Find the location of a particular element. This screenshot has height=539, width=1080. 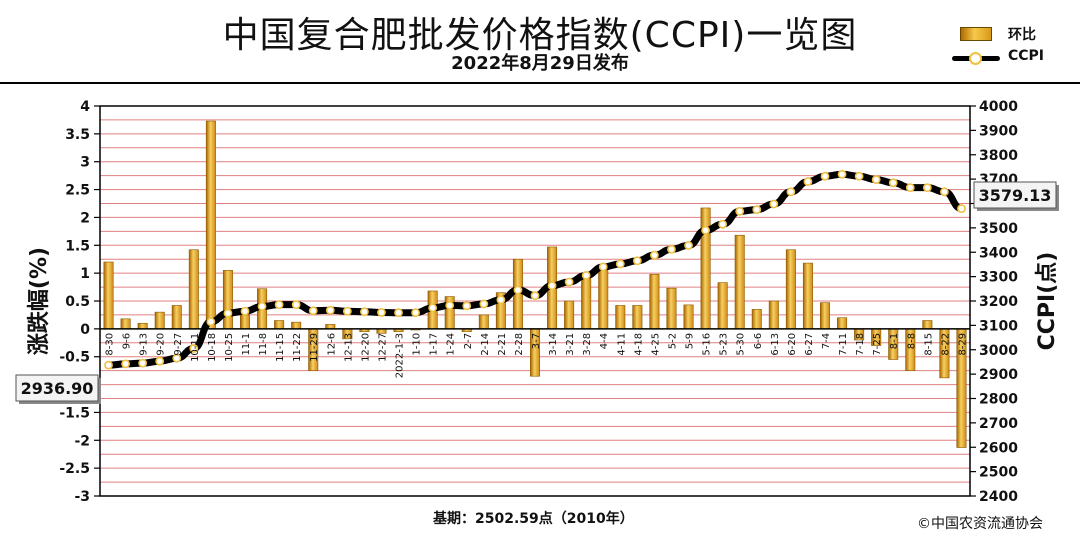

x-tick-label: 2-21 is located at coordinates (502, 344).